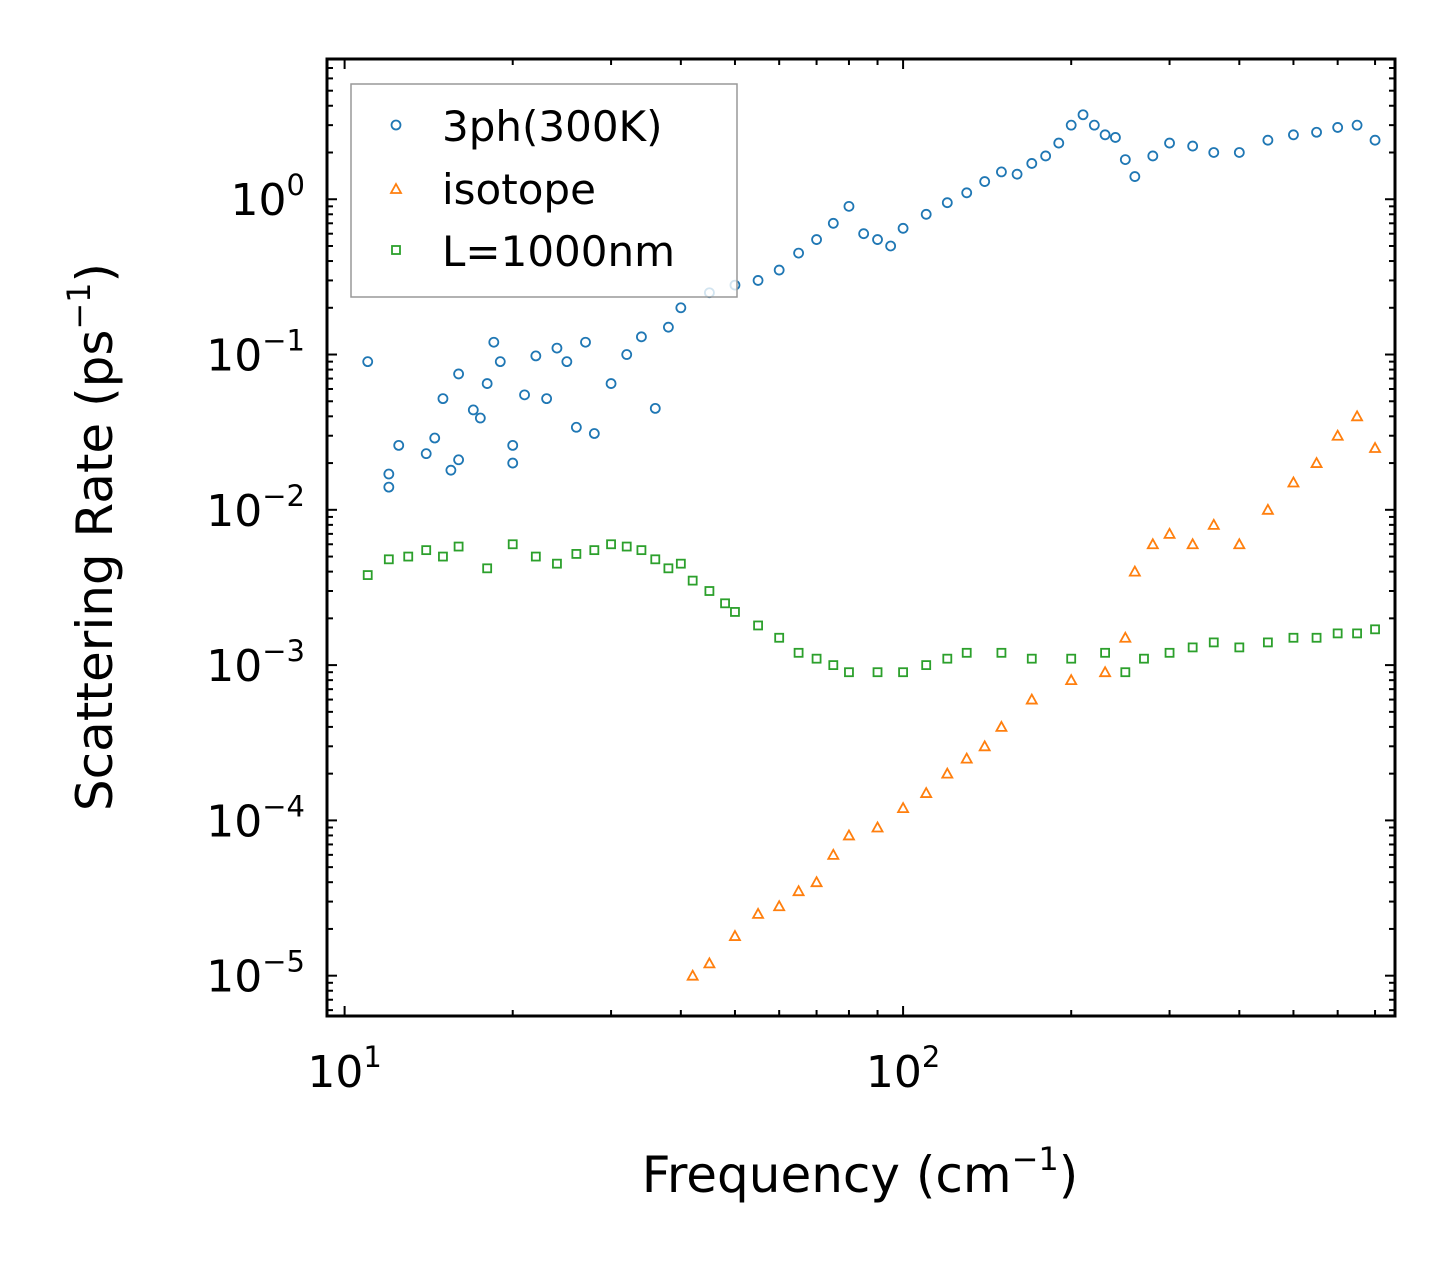 The image size is (1455, 1265). What do you see at coordinates (255, 353) in the screenshot?
I see `y-tick-label: 10⁻¹` at bounding box center [255, 353].